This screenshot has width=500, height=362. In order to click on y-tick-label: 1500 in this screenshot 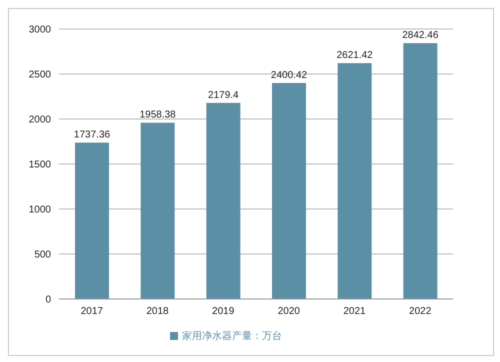, I will do `click(40, 165)`.